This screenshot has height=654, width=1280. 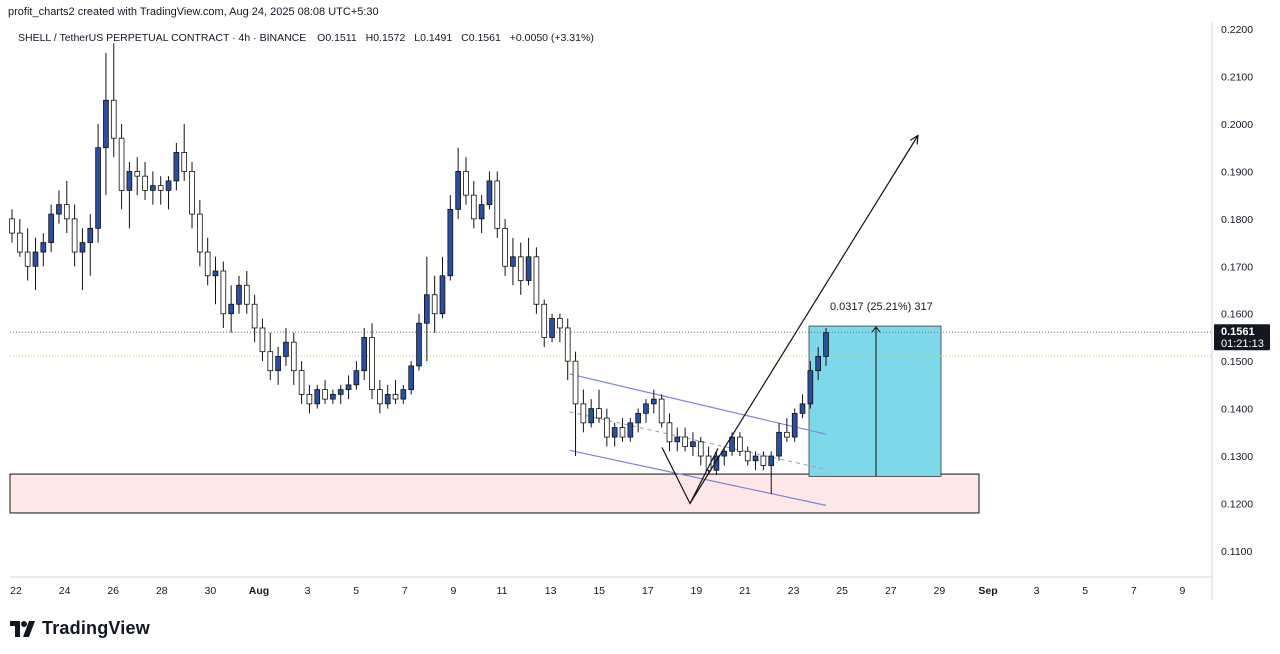 I want to click on drawings-layer, so click(x=790, y=319).